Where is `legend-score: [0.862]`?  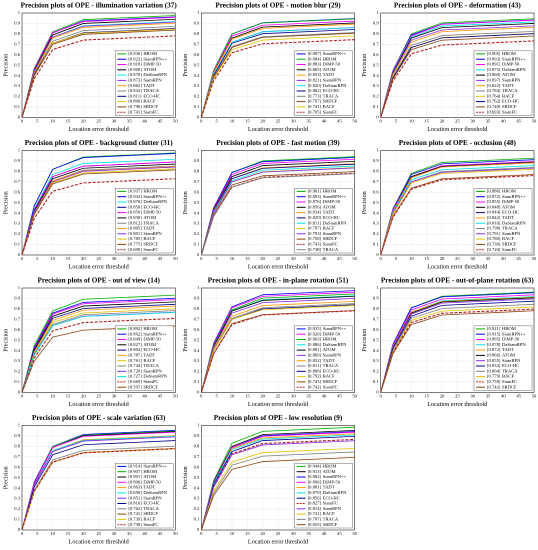
legend-score: [0.862] is located at coordinates (135, 85).